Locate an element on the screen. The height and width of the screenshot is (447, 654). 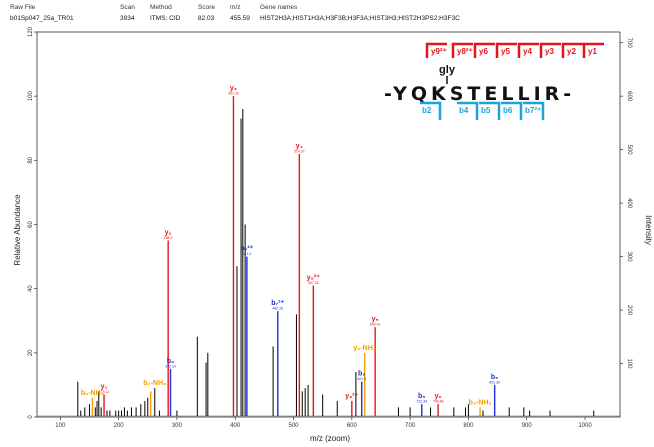
x-tick-label: 800 is located at coordinates (468, 426).